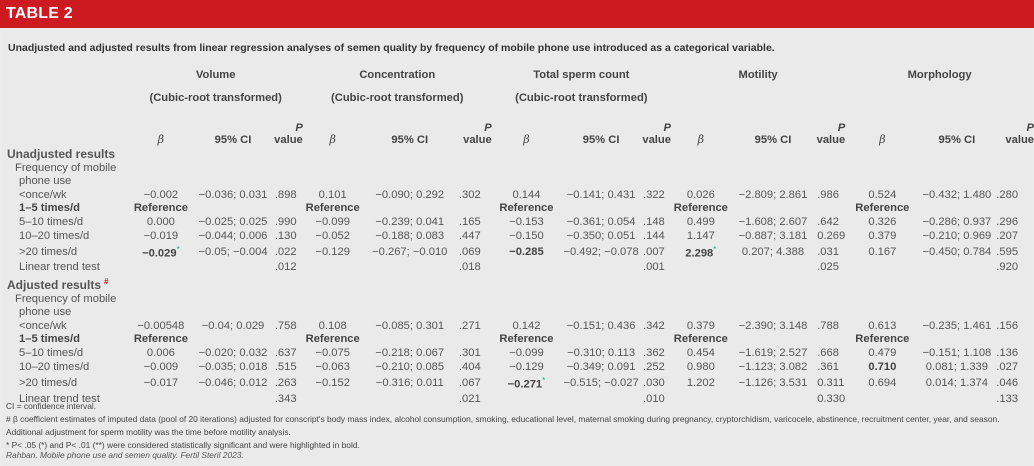 The image size is (1034, 466). Describe the element at coordinates (519, 154) in the screenshot. I see `section-row: Unadjusted results` at that location.